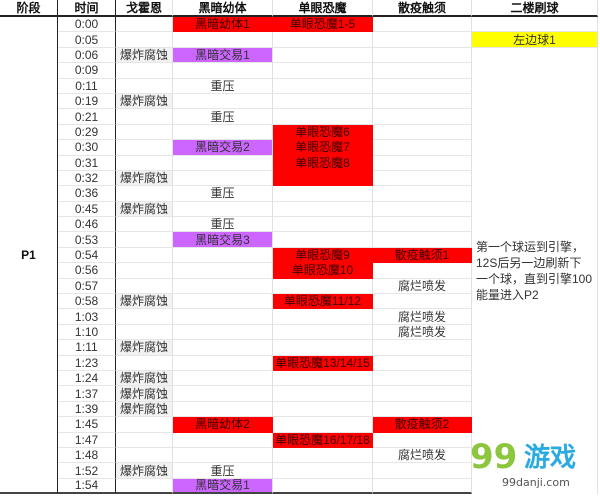  What do you see at coordinates (535, 40) in the screenshot?
I see `ball-cell: 左边球1` at bounding box center [535, 40].